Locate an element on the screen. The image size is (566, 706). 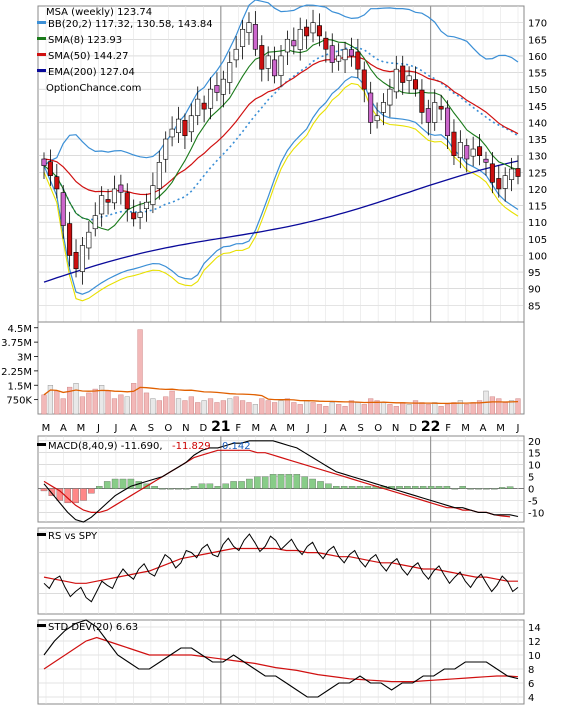
macd-y-tick-label: -5 is located at coordinates (533, 502).